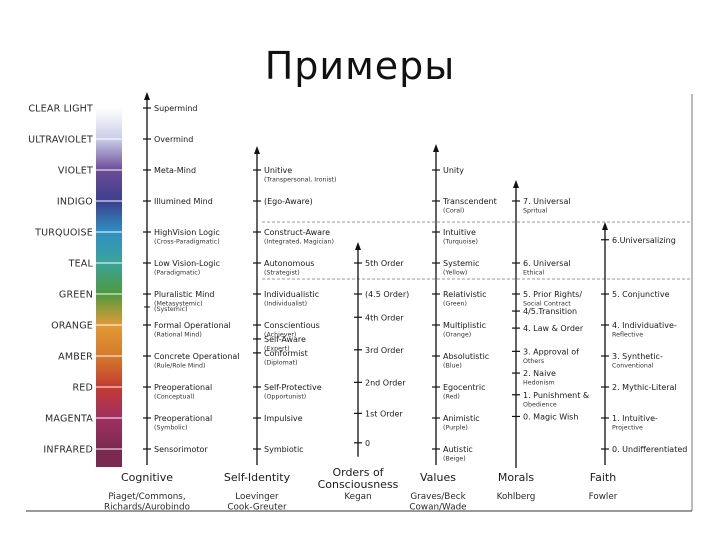 Image resolution: width=720 pixels, height=540 pixels. I want to click on stage-self-identity-6: Self-Aware(Expert), so click(279, 343).